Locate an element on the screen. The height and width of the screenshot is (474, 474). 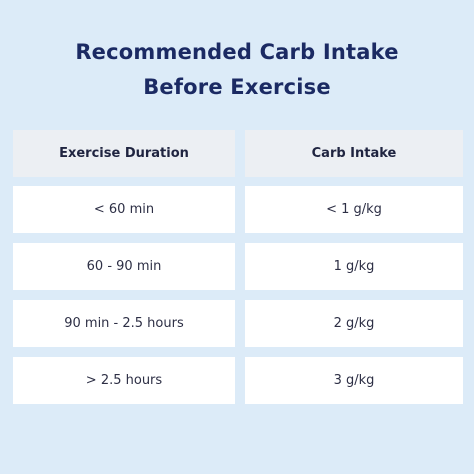
table-cell: < 60 min is located at coordinates (124, 209).